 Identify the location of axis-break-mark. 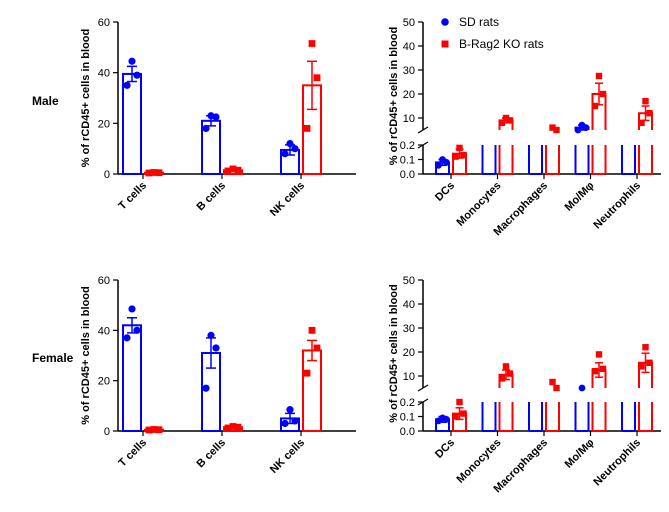
(423, 388).